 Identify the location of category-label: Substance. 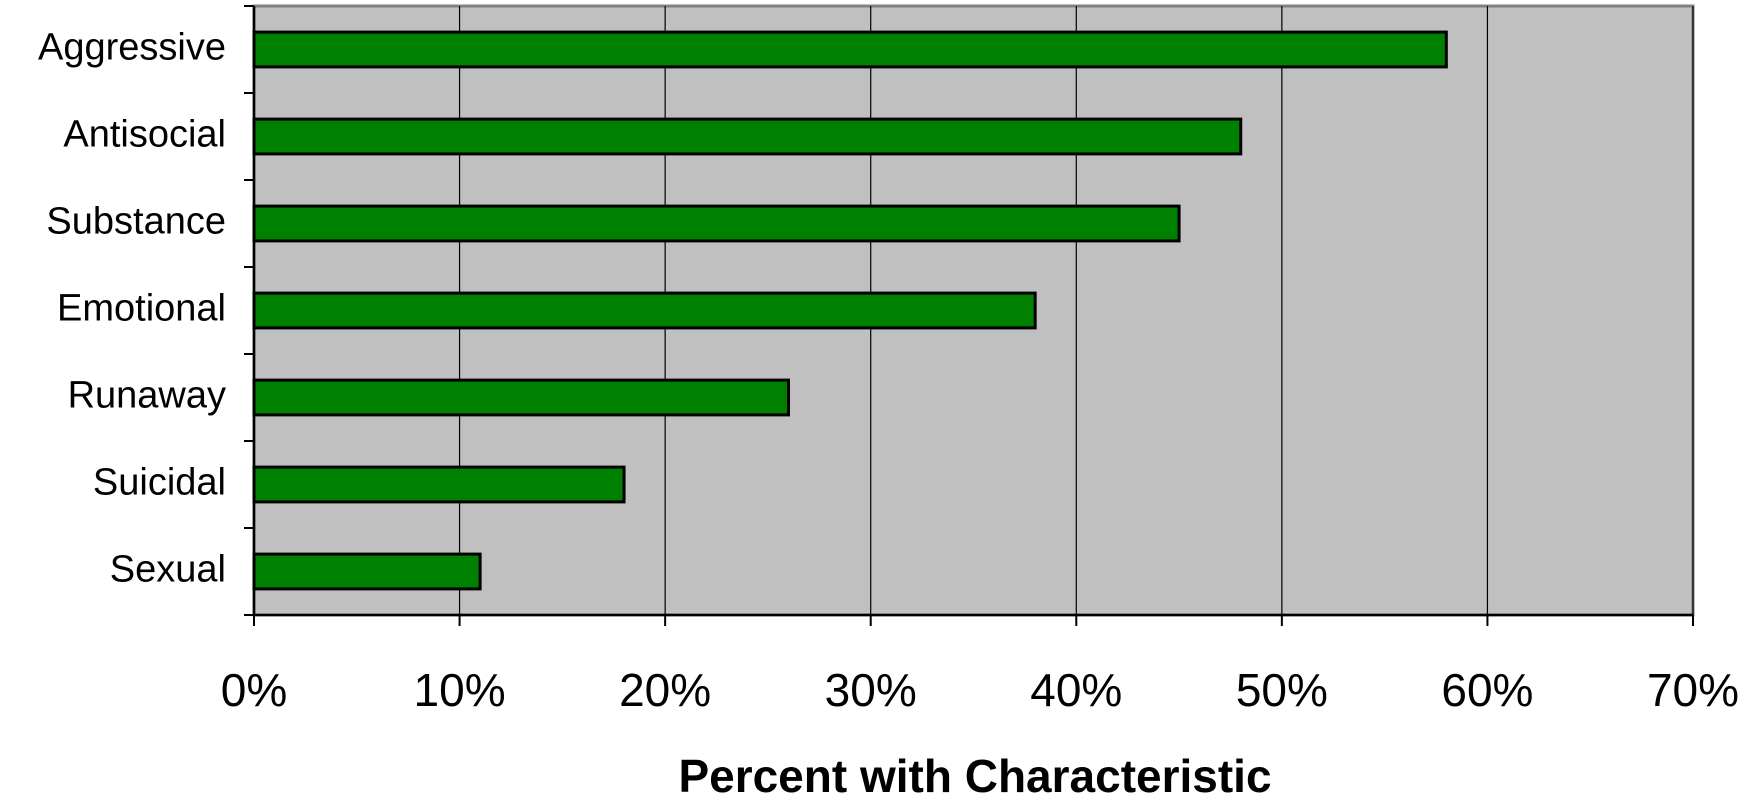
(136, 222).